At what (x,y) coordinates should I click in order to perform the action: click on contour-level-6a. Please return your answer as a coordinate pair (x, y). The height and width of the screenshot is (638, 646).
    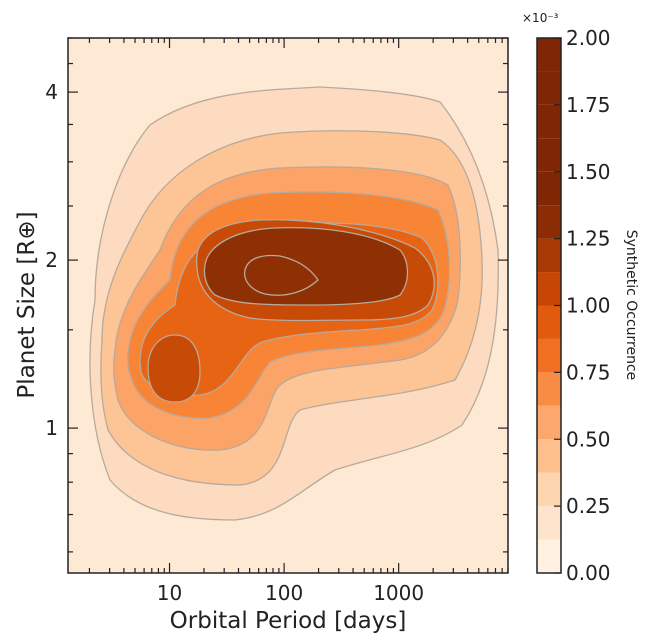
    Looking at the image, I should click on (174, 368).